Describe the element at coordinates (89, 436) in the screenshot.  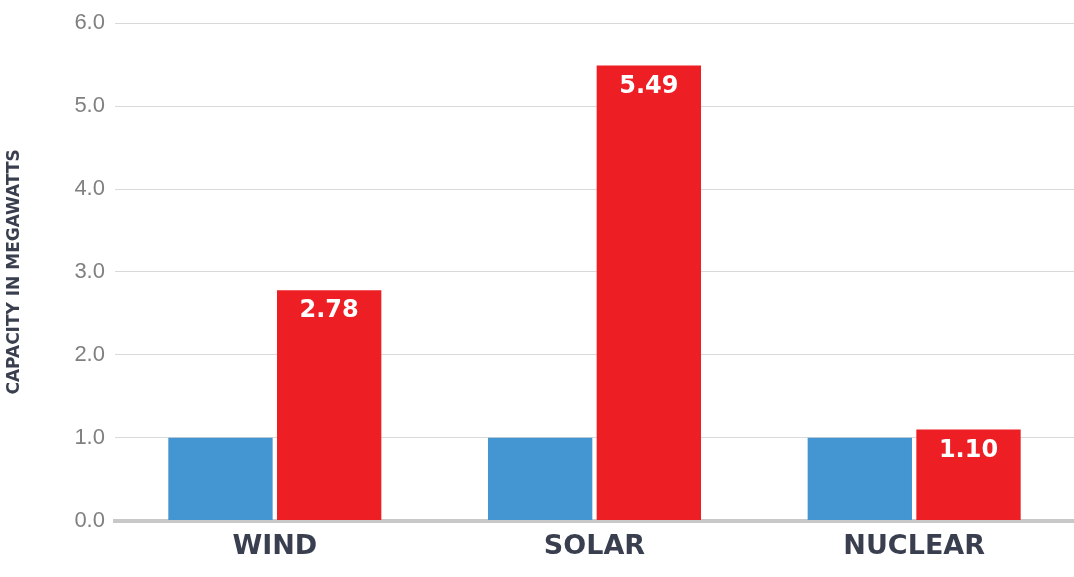
I see `y-tick-label: 1.0` at that location.